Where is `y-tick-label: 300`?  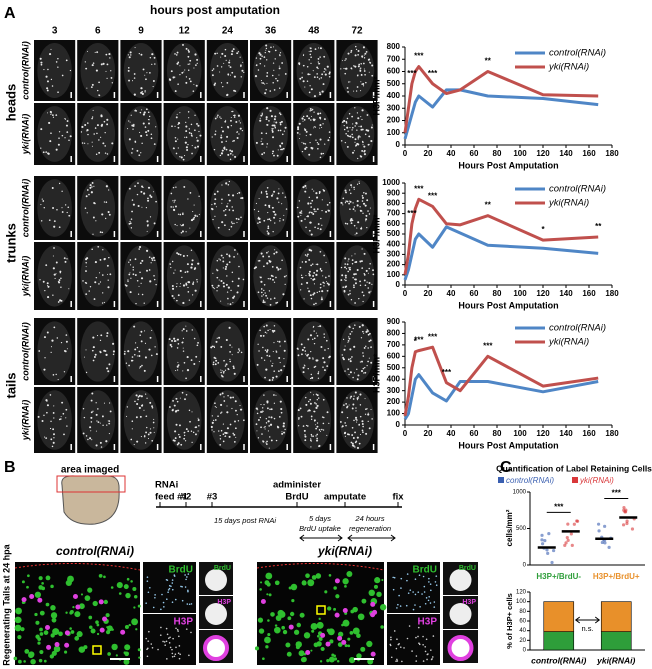
y-tick-label: 300 is located at coordinates (394, 390).